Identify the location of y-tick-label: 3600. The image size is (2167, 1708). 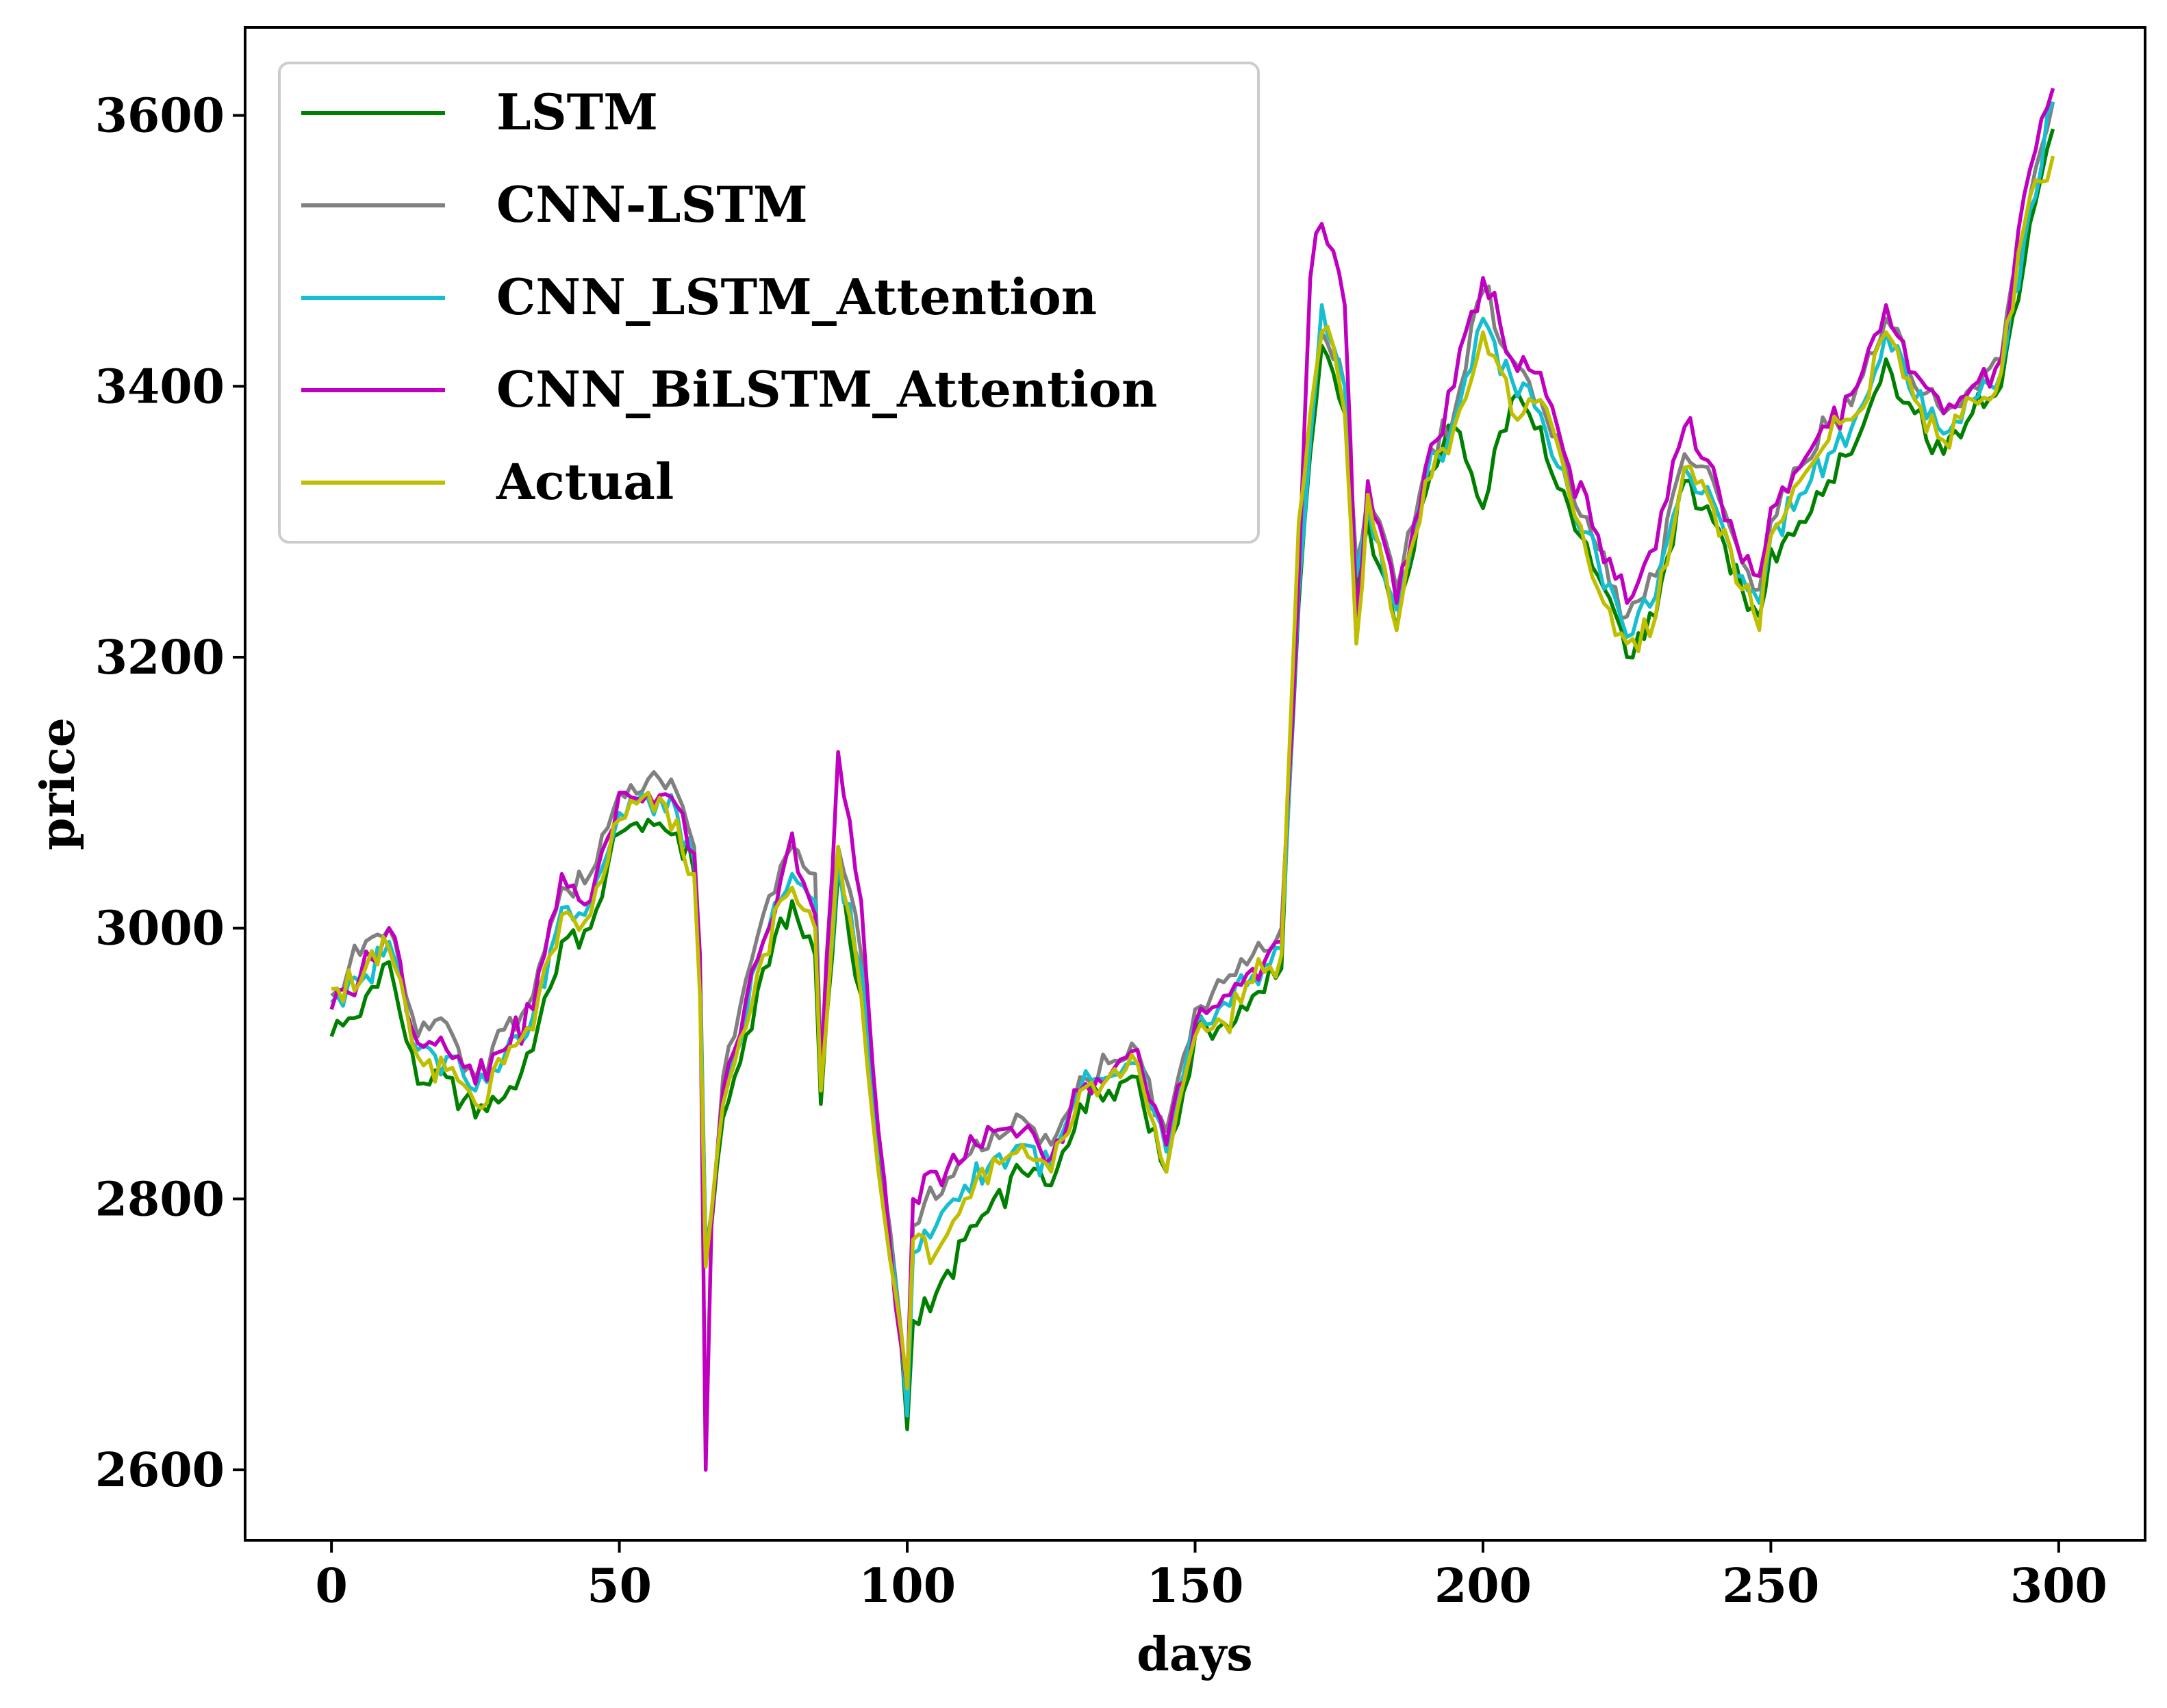
(160, 116).